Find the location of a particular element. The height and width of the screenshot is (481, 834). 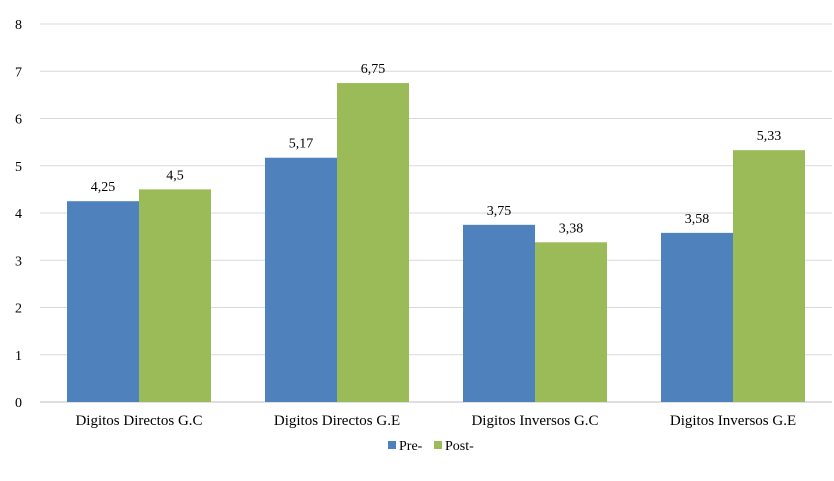

data-label: 5,33 is located at coordinates (769, 136).